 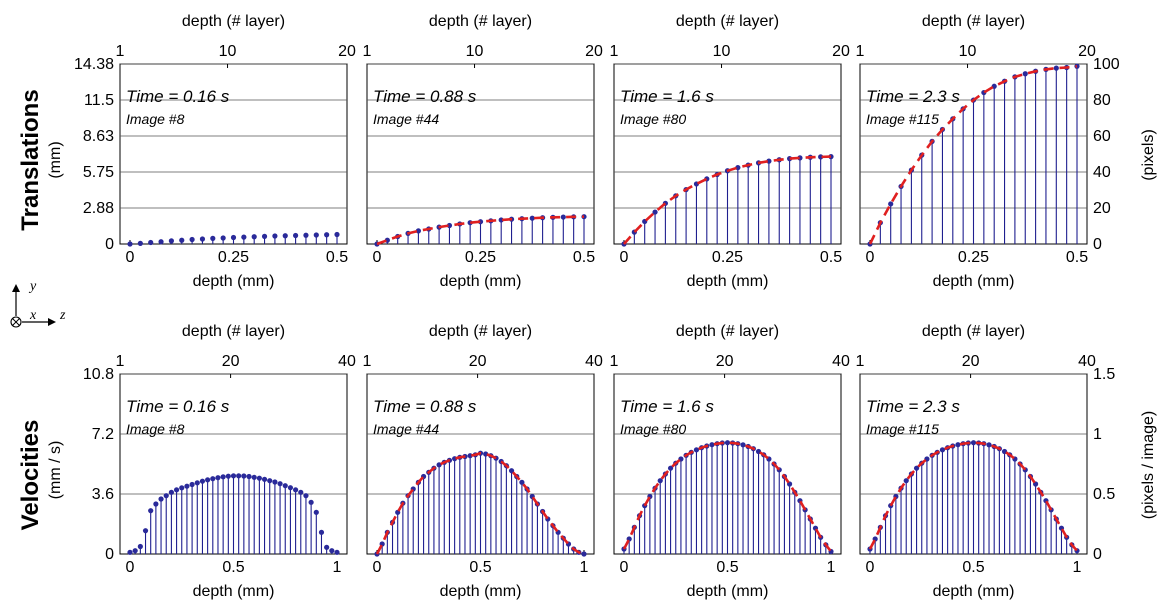 I want to click on y-tick-label: 14.38, so click(x=94, y=64).